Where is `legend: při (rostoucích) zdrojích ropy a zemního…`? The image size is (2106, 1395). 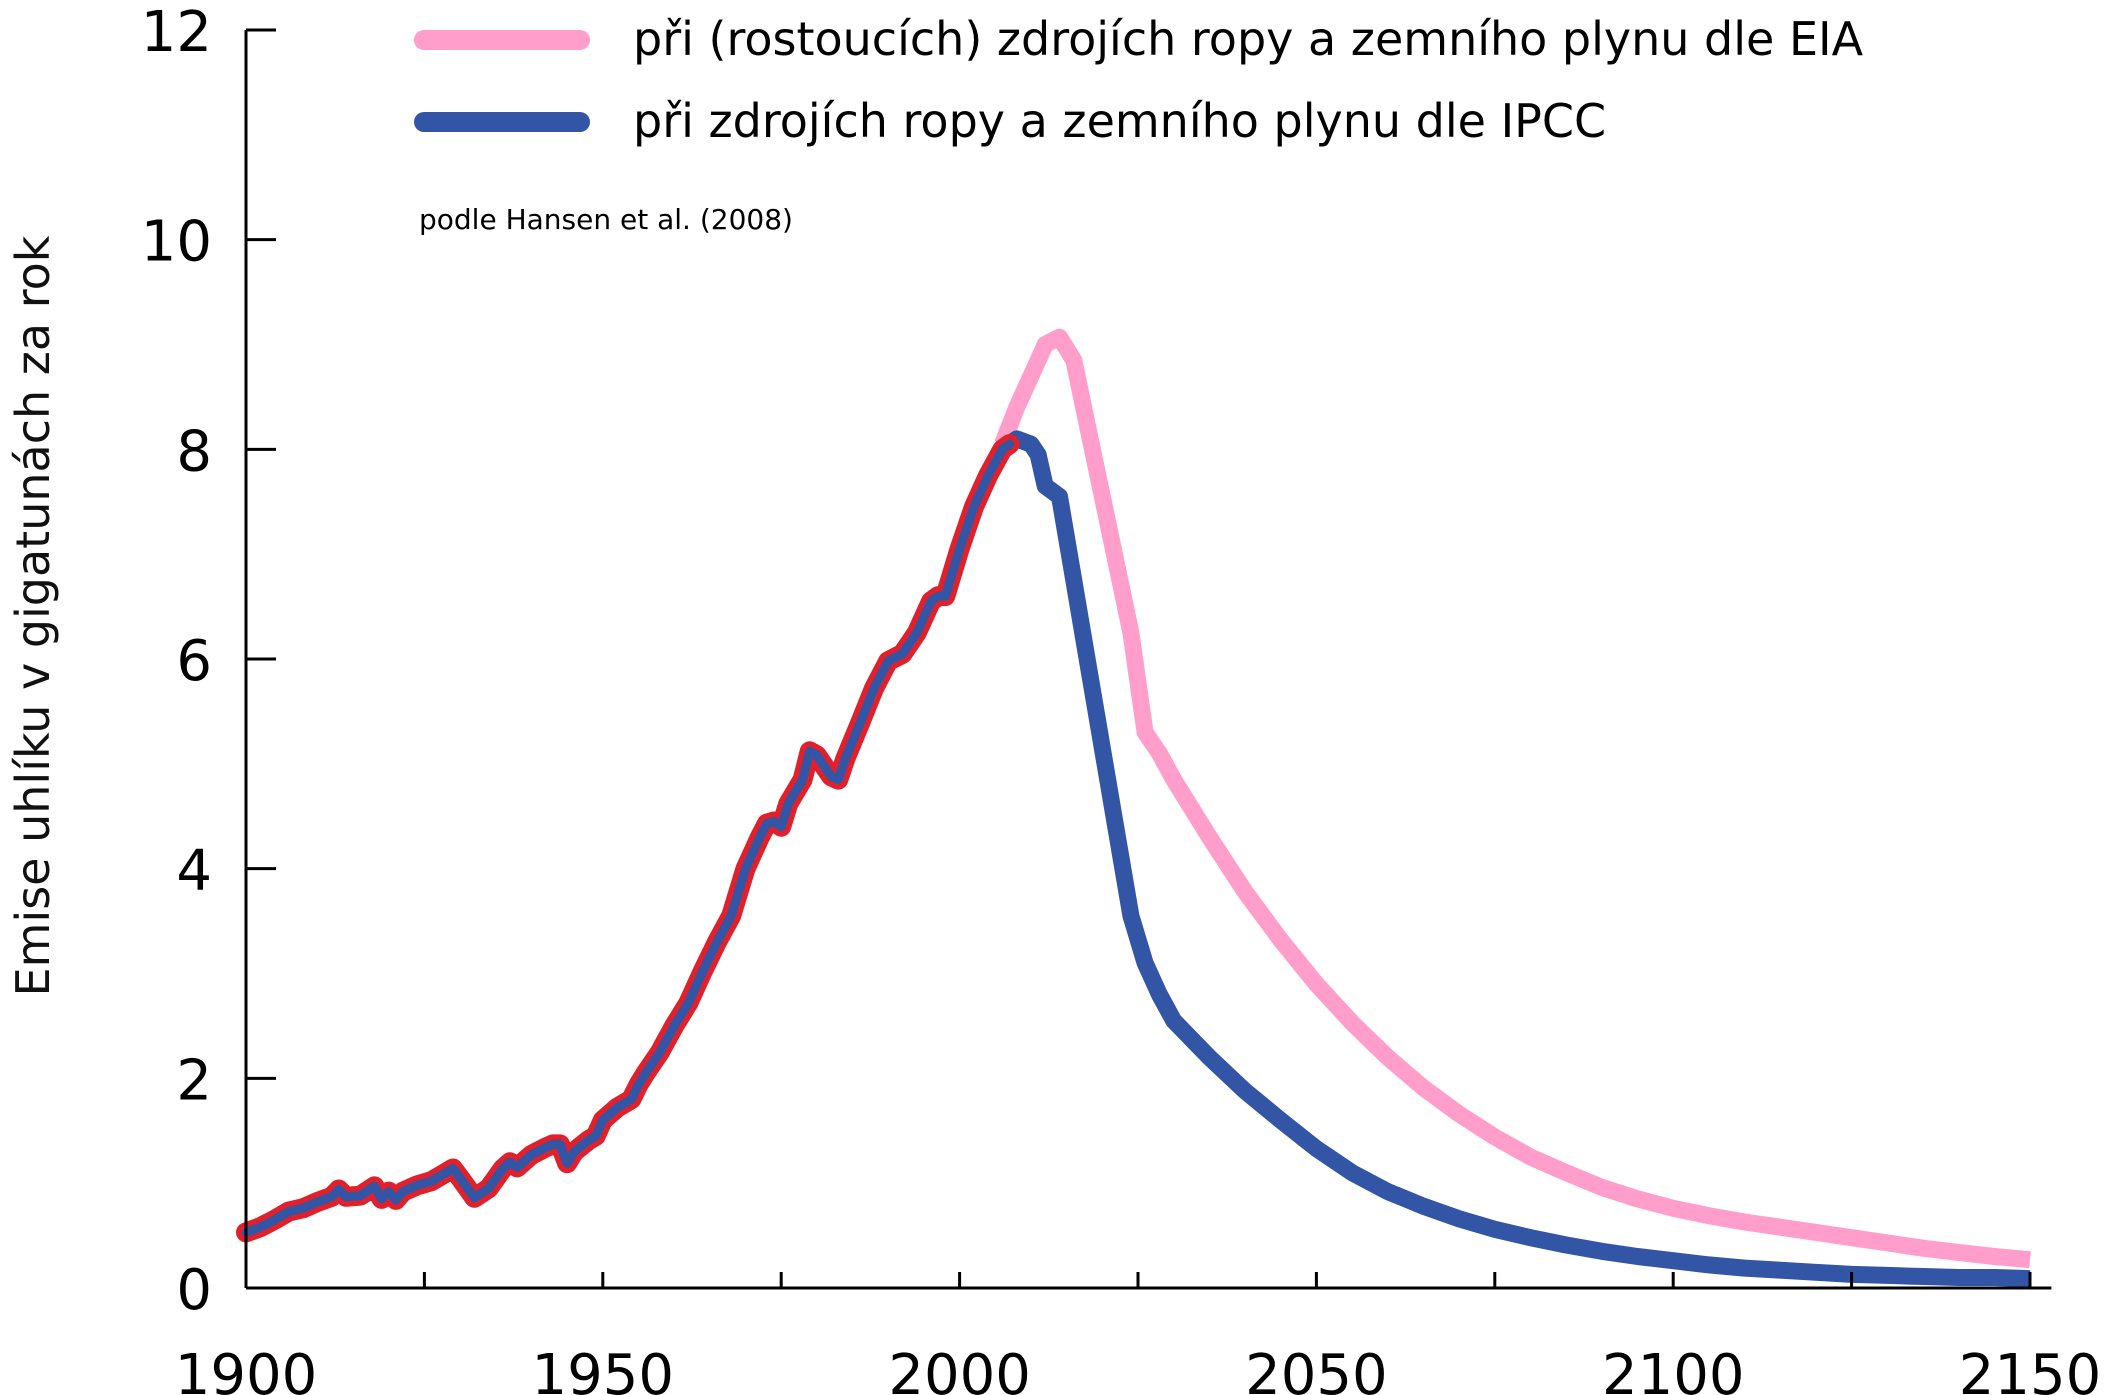
legend: při (rostoucích) zdrojích ropy a zemního… is located at coordinates (1139, 80).